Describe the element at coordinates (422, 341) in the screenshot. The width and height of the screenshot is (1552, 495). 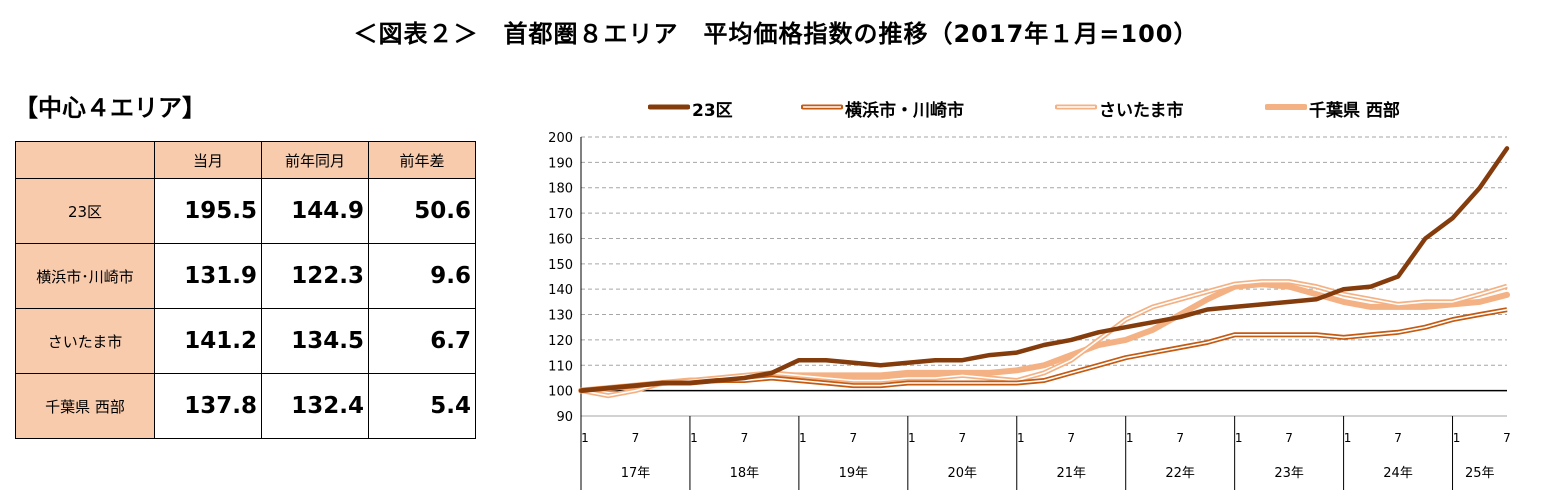
I see `diff-value: 6.7` at that location.